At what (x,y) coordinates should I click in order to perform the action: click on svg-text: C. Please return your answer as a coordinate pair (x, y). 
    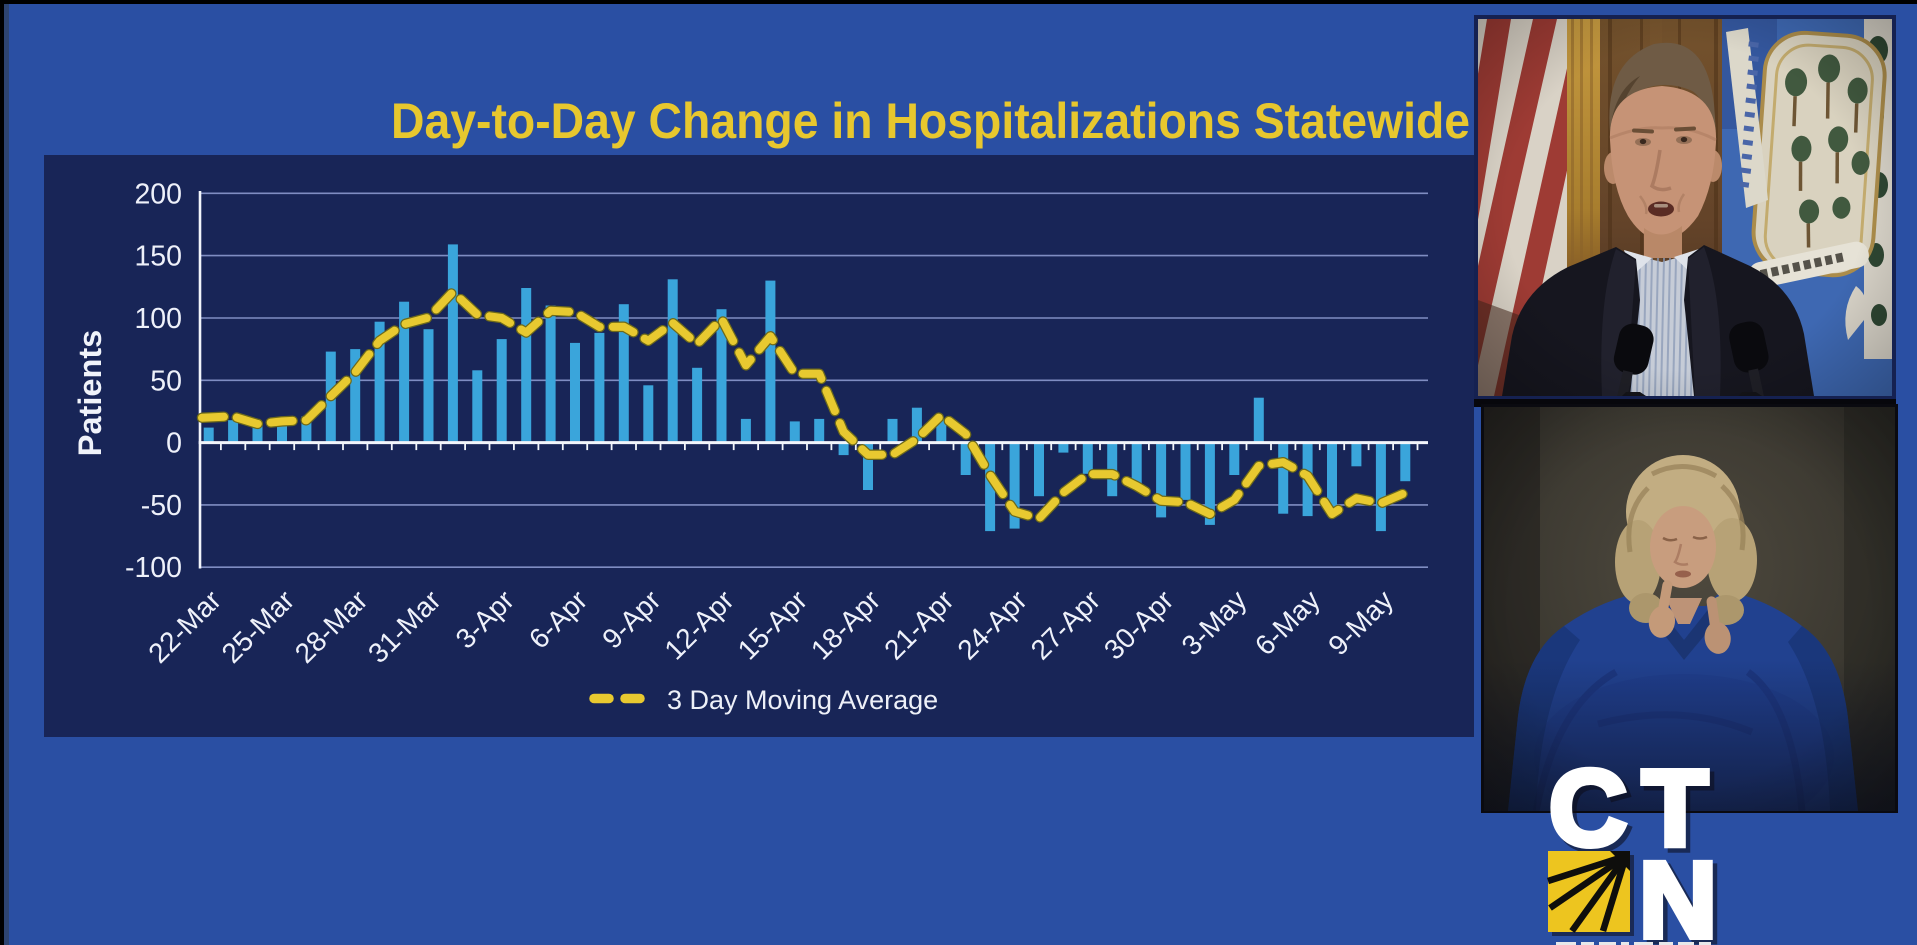
    Looking at the image, I should click on (1588, 807).